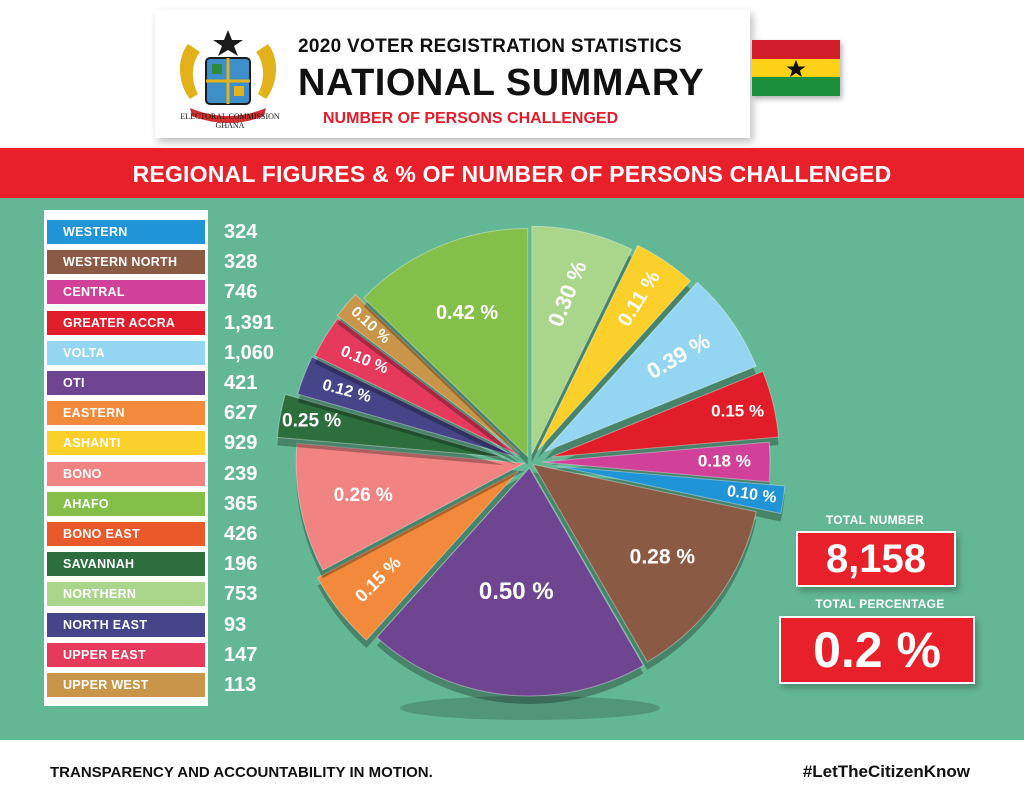 The image size is (1024, 802). I want to click on pie-slice-western, so click(671, 490).